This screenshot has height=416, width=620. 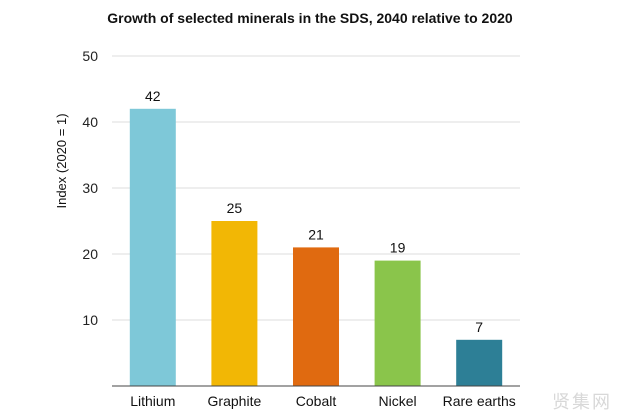 I want to click on y-tick-label: 50, so click(x=90, y=56).